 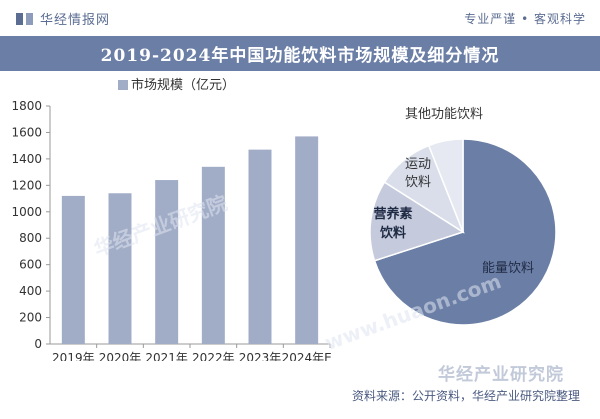 I want to click on brand: 华经情报网, so click(x=63, y=18).